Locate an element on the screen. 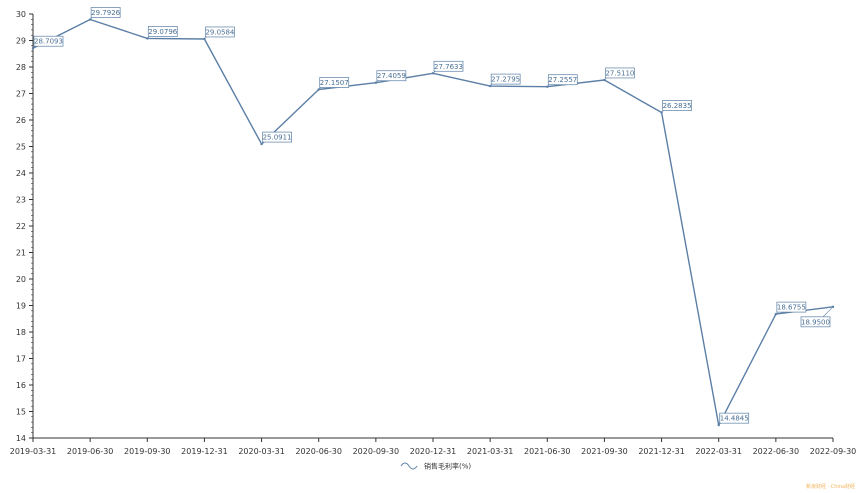  data-label: 29.0796 is located at coordinates (162, 32).